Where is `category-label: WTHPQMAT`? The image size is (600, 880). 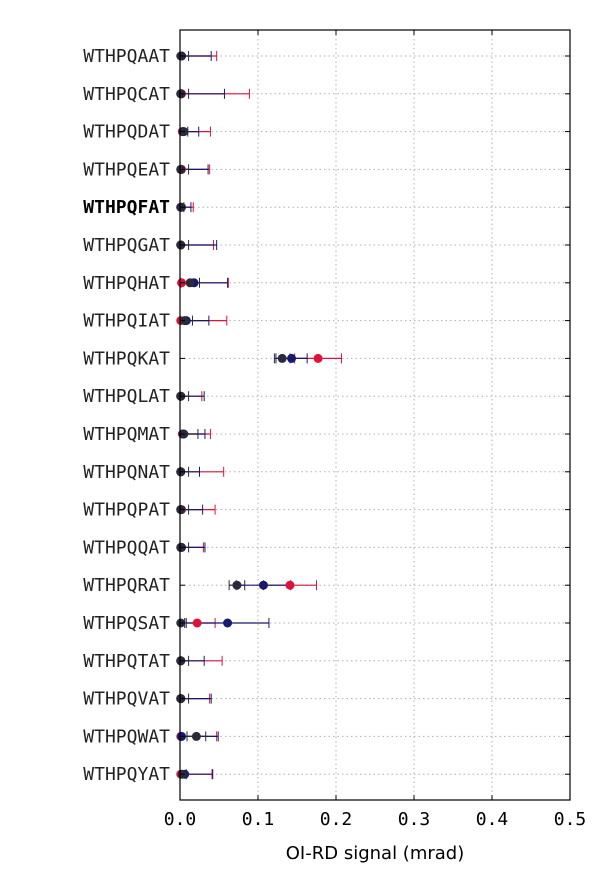
category-label: WTHPQMAT is located at coordinates (126, 434).